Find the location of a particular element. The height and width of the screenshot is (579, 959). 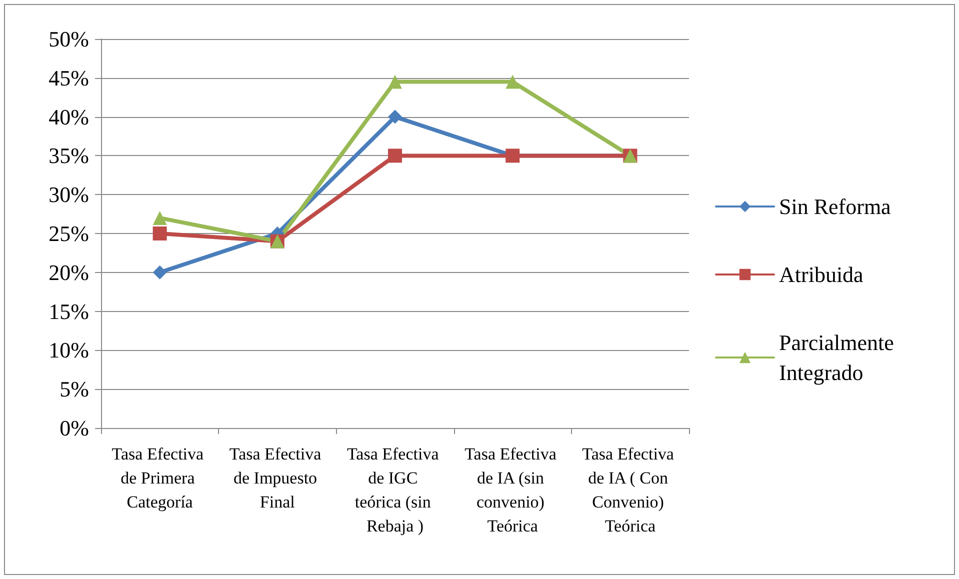

x-tick-label: Tasa Efectiva de Impuesto Final is located at coordinates (277, 478).